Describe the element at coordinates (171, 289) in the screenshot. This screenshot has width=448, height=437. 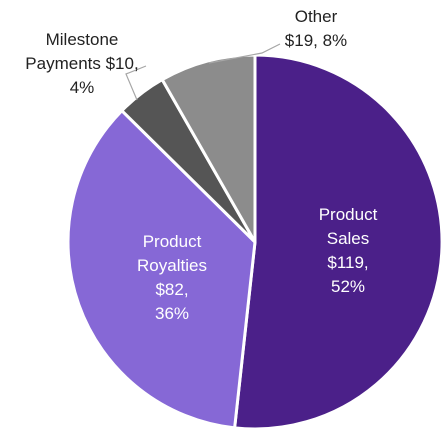
I see `data-label-line: $82,` at that location.